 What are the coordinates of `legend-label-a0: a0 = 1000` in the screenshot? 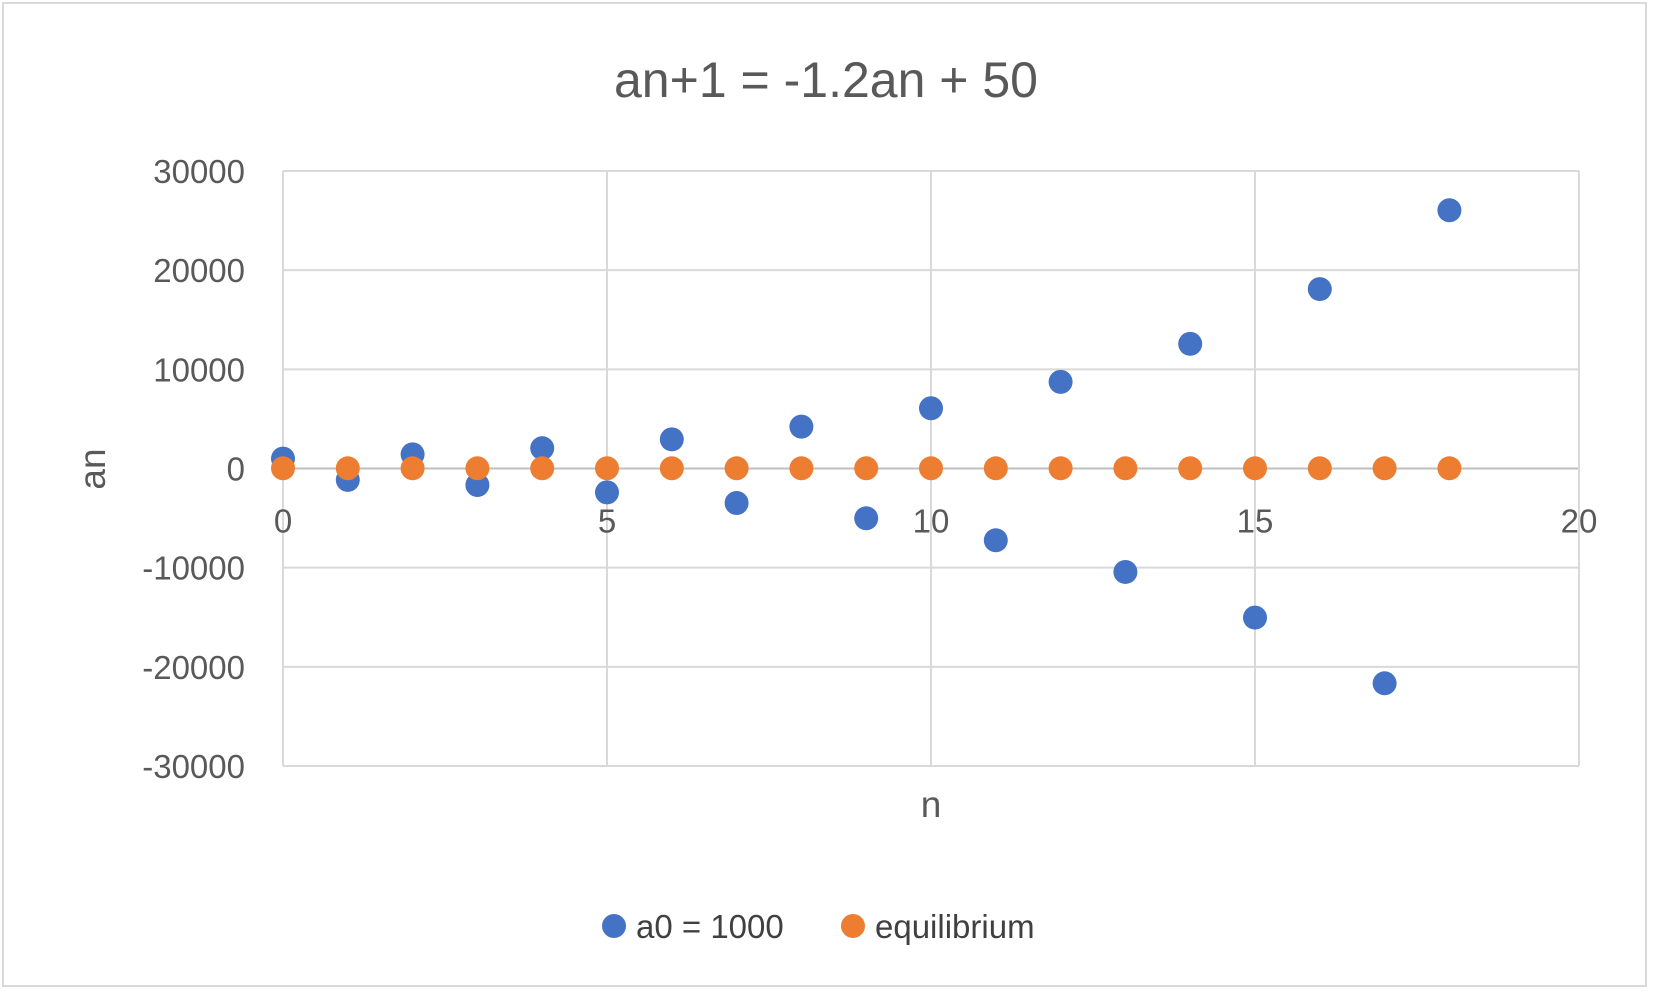 It's located at (710, 926).